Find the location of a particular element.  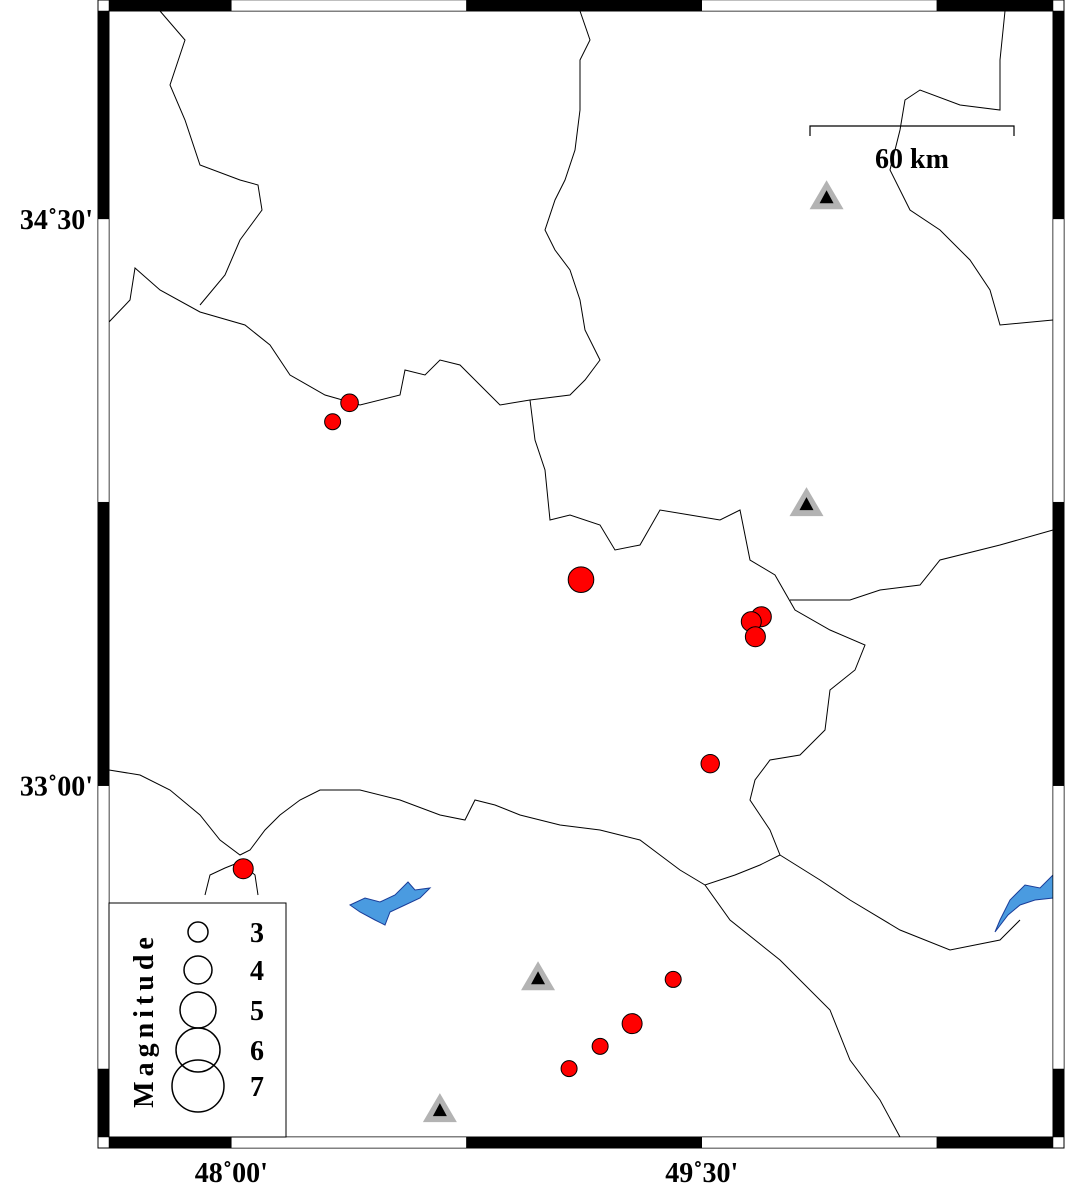

scale-bar: 60 km is located at coordinates (912, 150).